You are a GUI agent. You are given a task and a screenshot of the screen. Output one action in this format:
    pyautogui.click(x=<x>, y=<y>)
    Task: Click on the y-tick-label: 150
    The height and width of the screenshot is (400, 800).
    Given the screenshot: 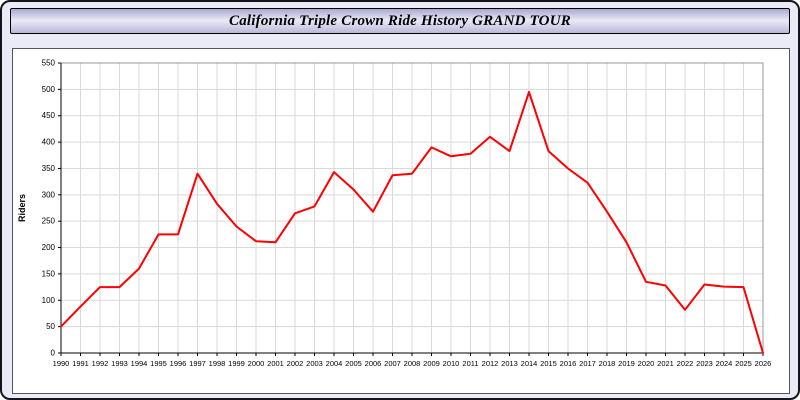 What is the action you would take?
    pyautogui.click(x=49, y=273)
    